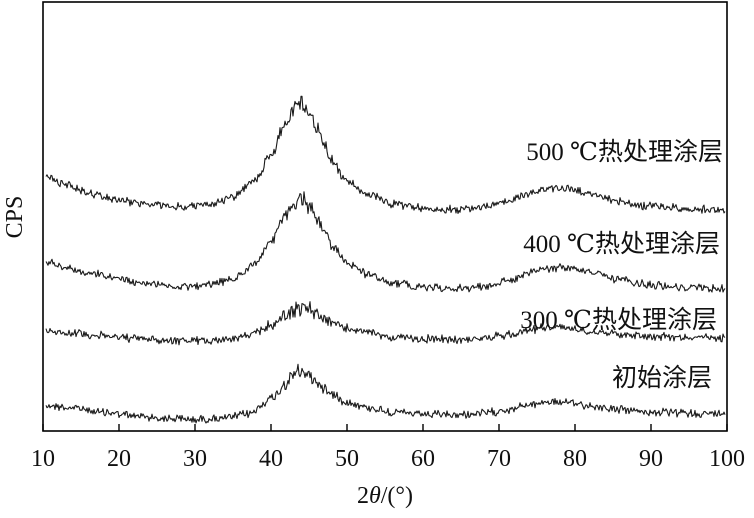 Image resolution: width=754 pixels, height=518 pixels. Describe the element at coordinates (15, 217) in the screenshot. I see `y-axis-title: CPS` at that location.